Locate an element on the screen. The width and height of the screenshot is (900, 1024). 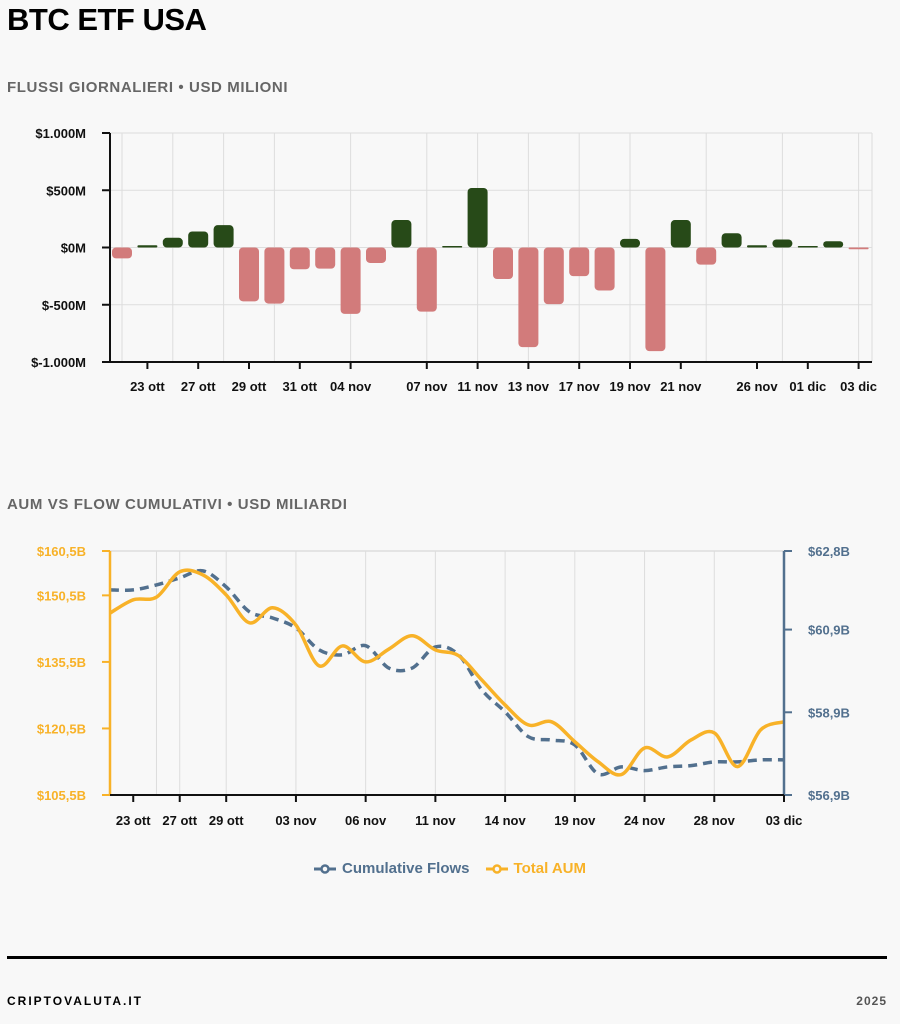
y-right-tick-label: $58,9B is located at coordinates (829, 712).